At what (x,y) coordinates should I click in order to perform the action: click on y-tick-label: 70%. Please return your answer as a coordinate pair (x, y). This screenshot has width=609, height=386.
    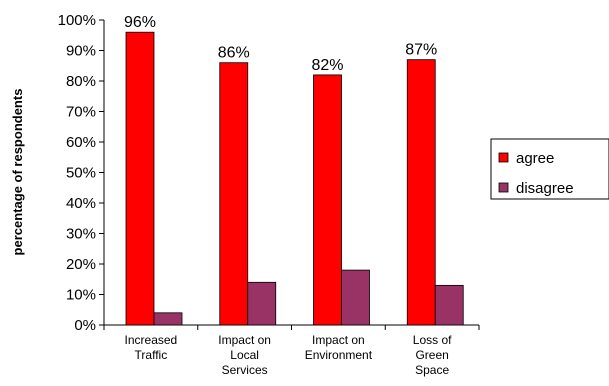
    Looking at the image, I should click on (81, 112).